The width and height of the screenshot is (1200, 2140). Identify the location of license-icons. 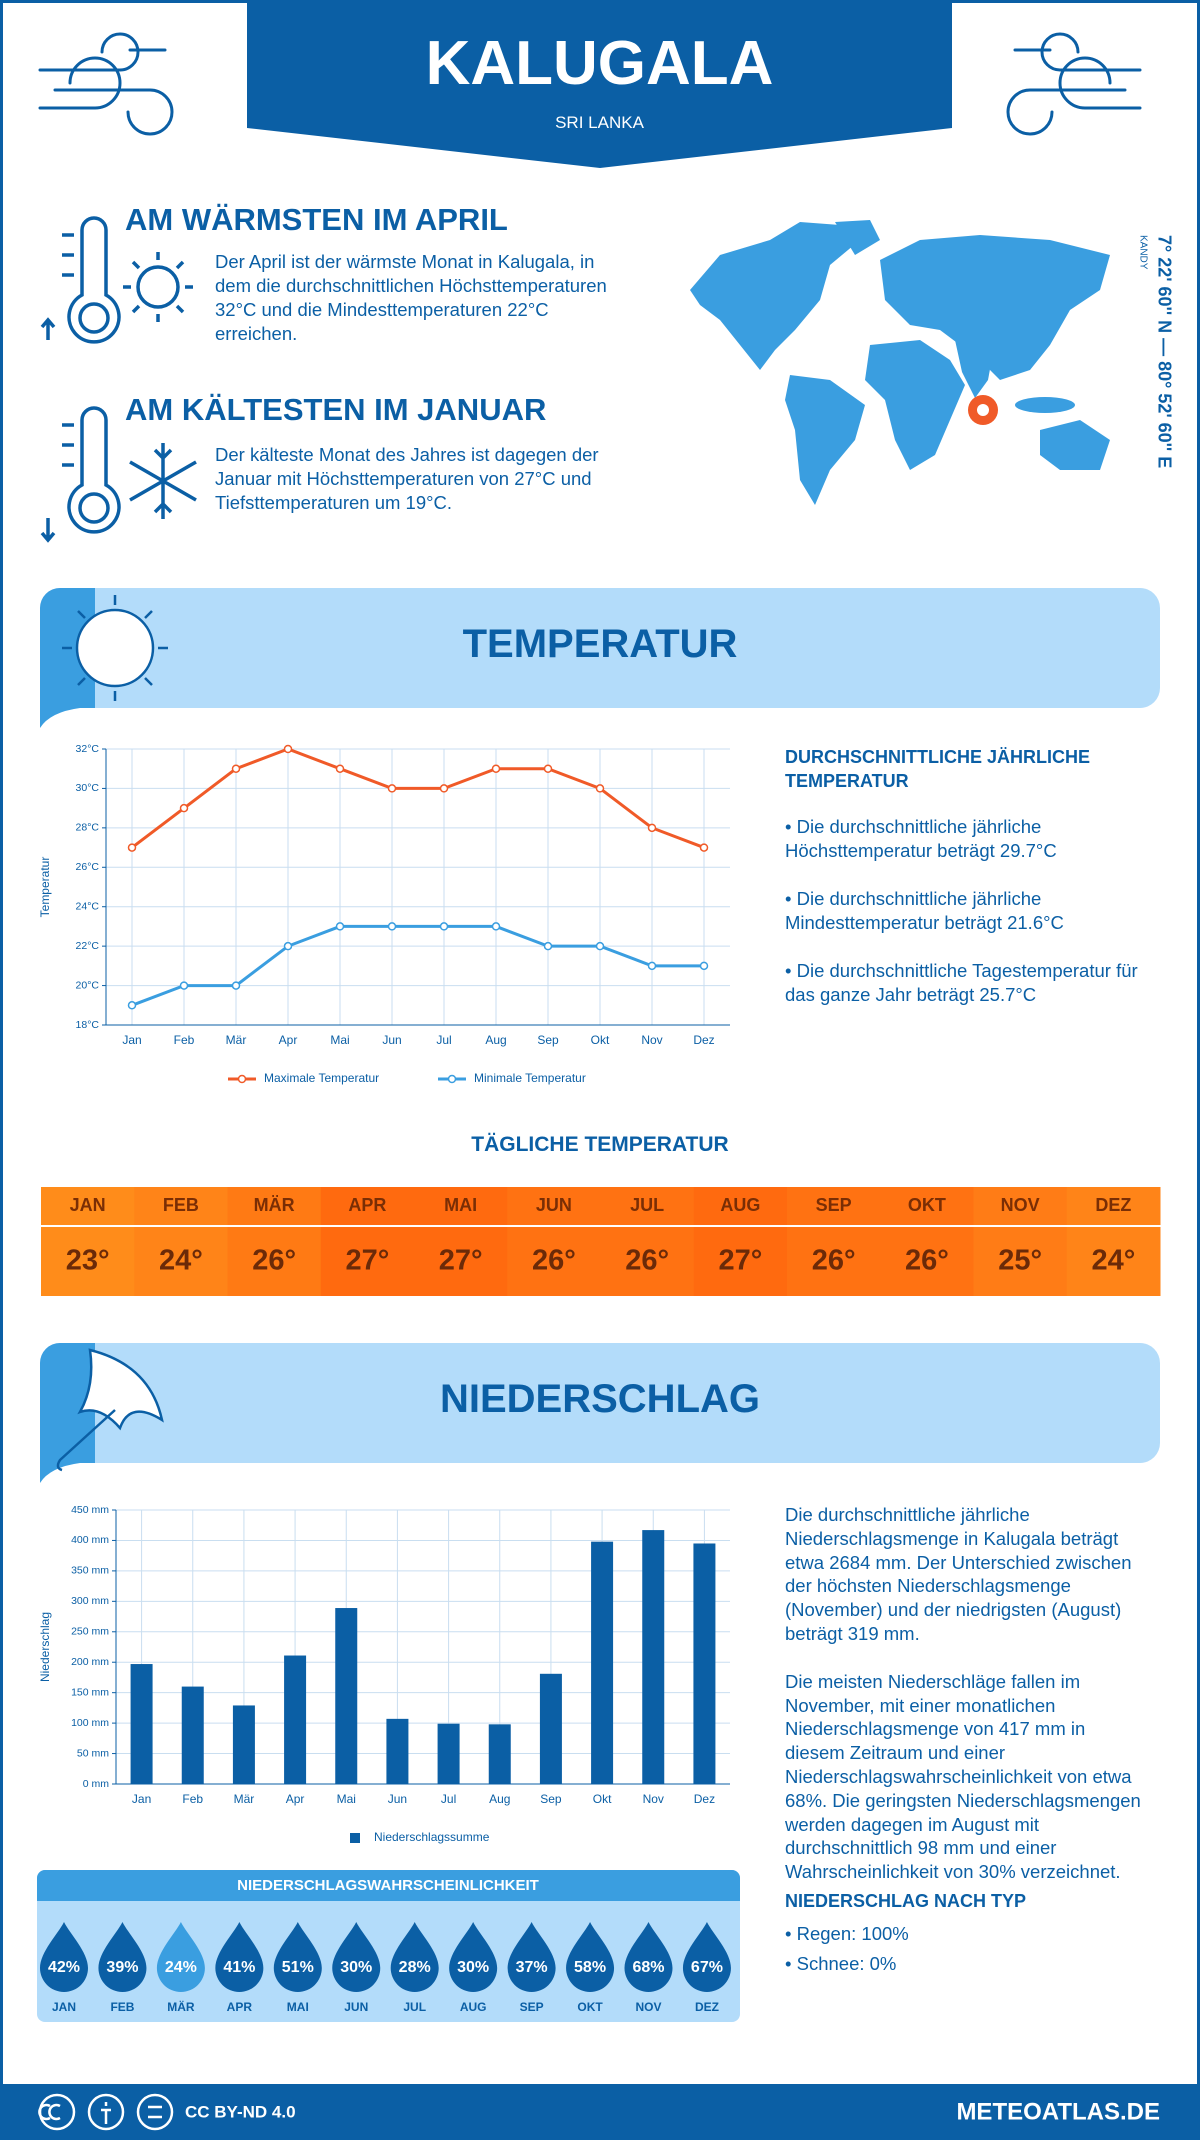
(106, 2112).